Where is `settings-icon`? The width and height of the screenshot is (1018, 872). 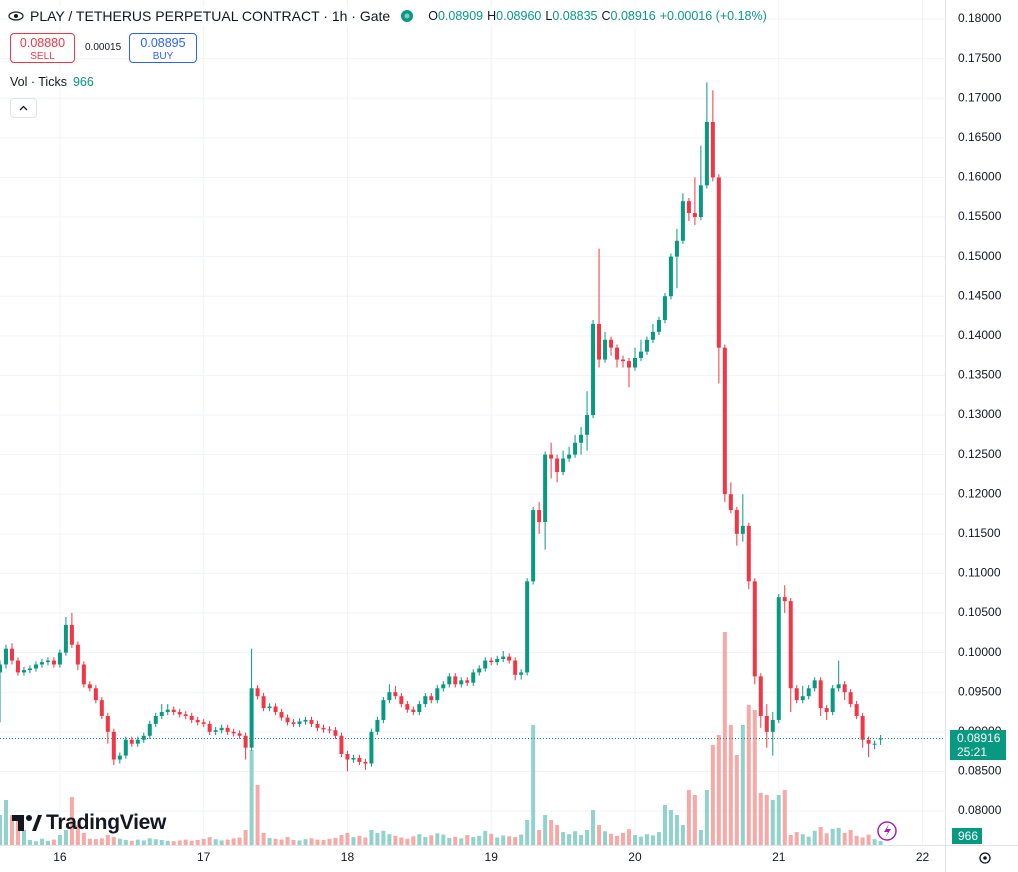
settings-icon is located at coordinates (985, 858).